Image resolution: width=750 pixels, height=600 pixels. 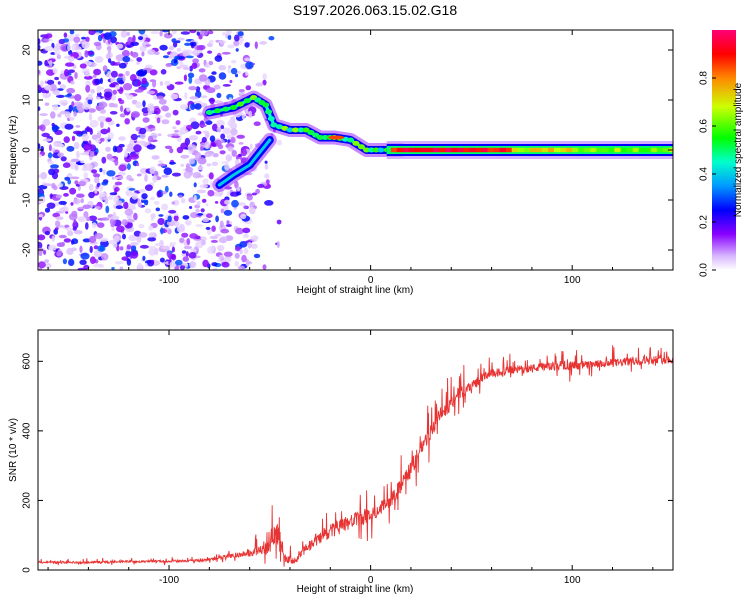 What do you see at coordinates (13, 150) in the screenshot?
I see `spectrogram-ylabel: Frequency (Hz)` at bounding box center [13, 150].